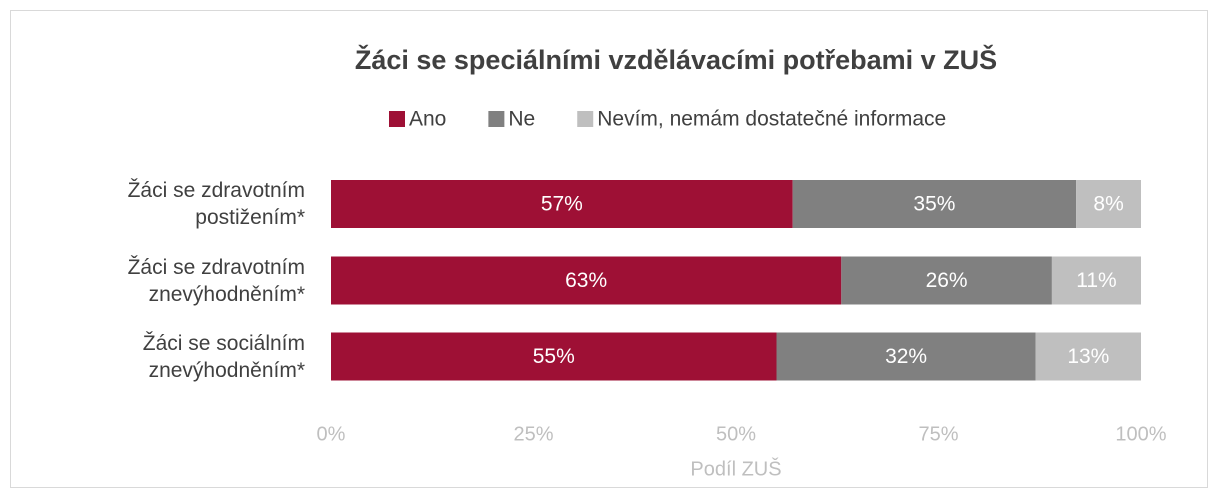 The width and height of the screenshot is (1209, 488). I want to click on data-label: 35%, so click(934, 204).